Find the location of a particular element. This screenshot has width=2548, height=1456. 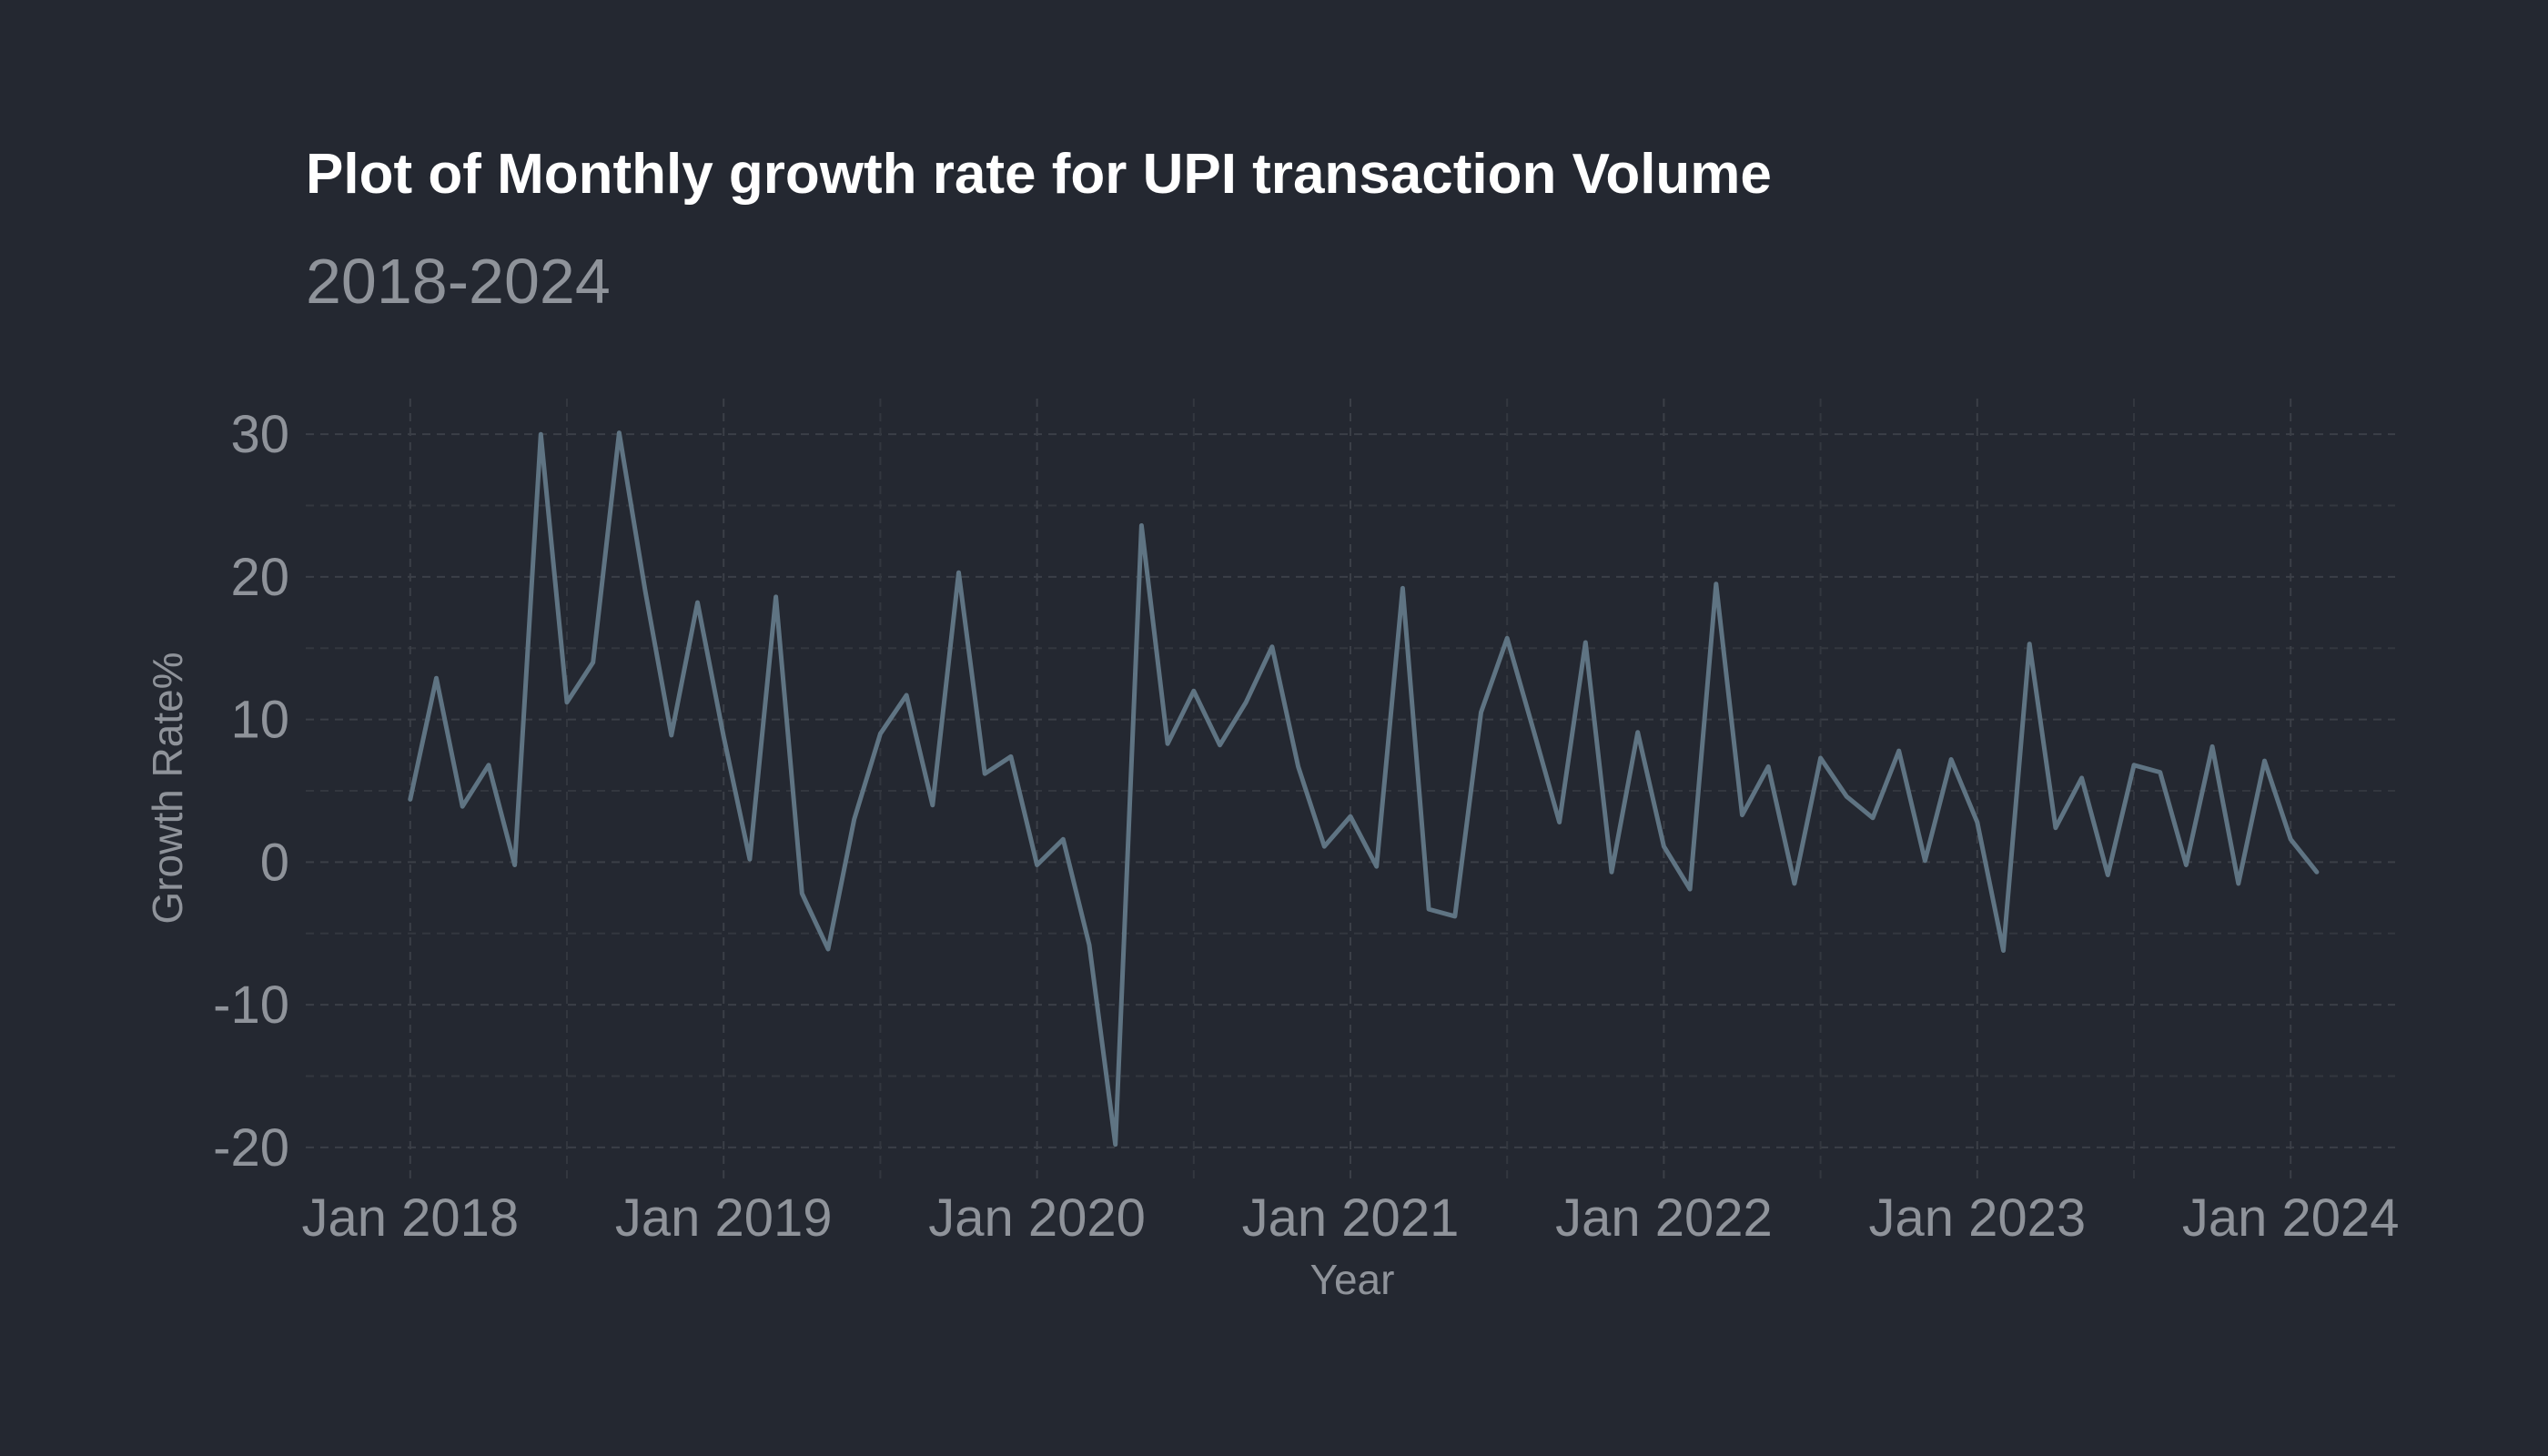

y-axis-label: Growth Rate% is located at coordinates (167, 788).